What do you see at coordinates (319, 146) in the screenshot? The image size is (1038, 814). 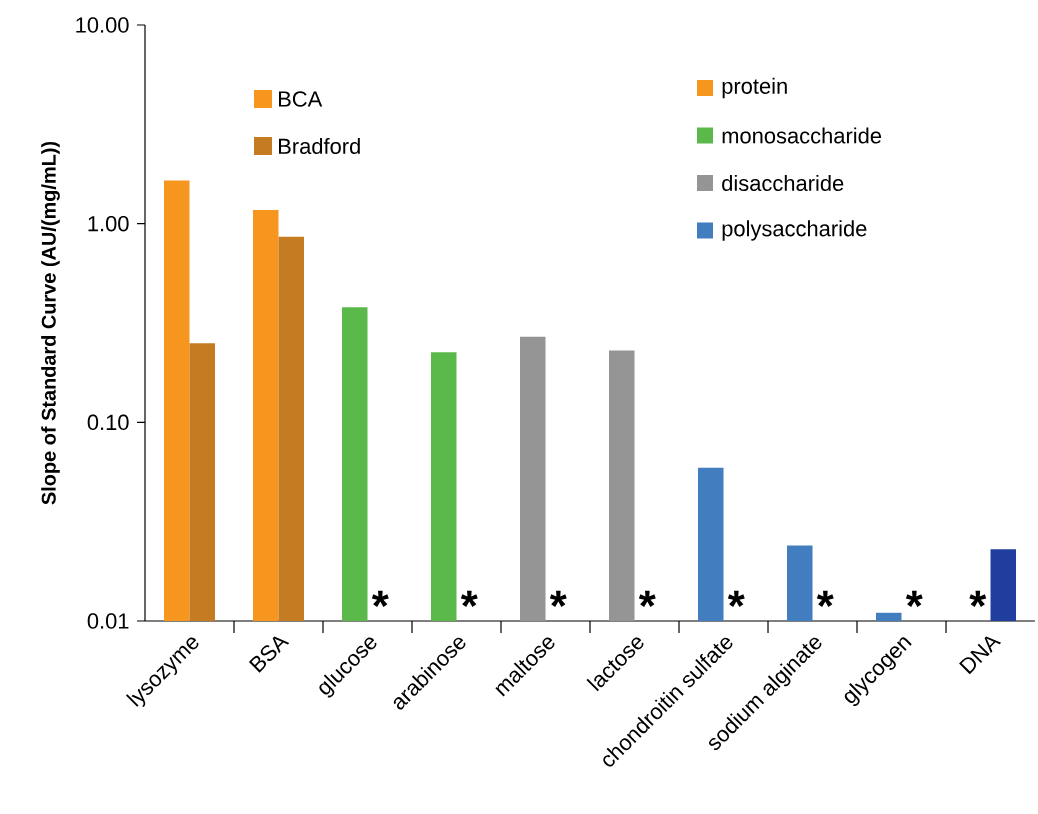 I see `legend-label: Bradford` at bounding box center [319, 146].